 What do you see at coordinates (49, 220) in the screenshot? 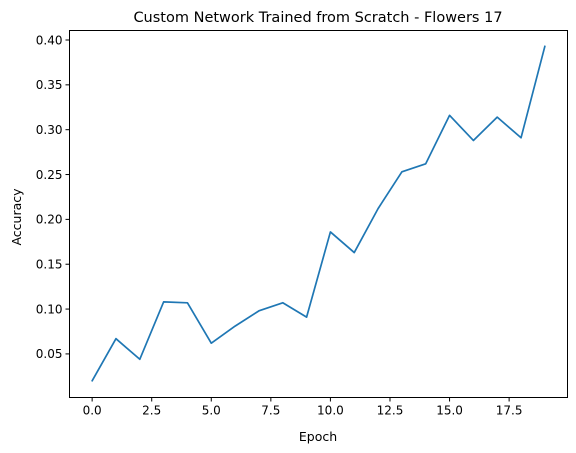
I see `y-tick-label: 0.20` at bounding box center [49, 220].